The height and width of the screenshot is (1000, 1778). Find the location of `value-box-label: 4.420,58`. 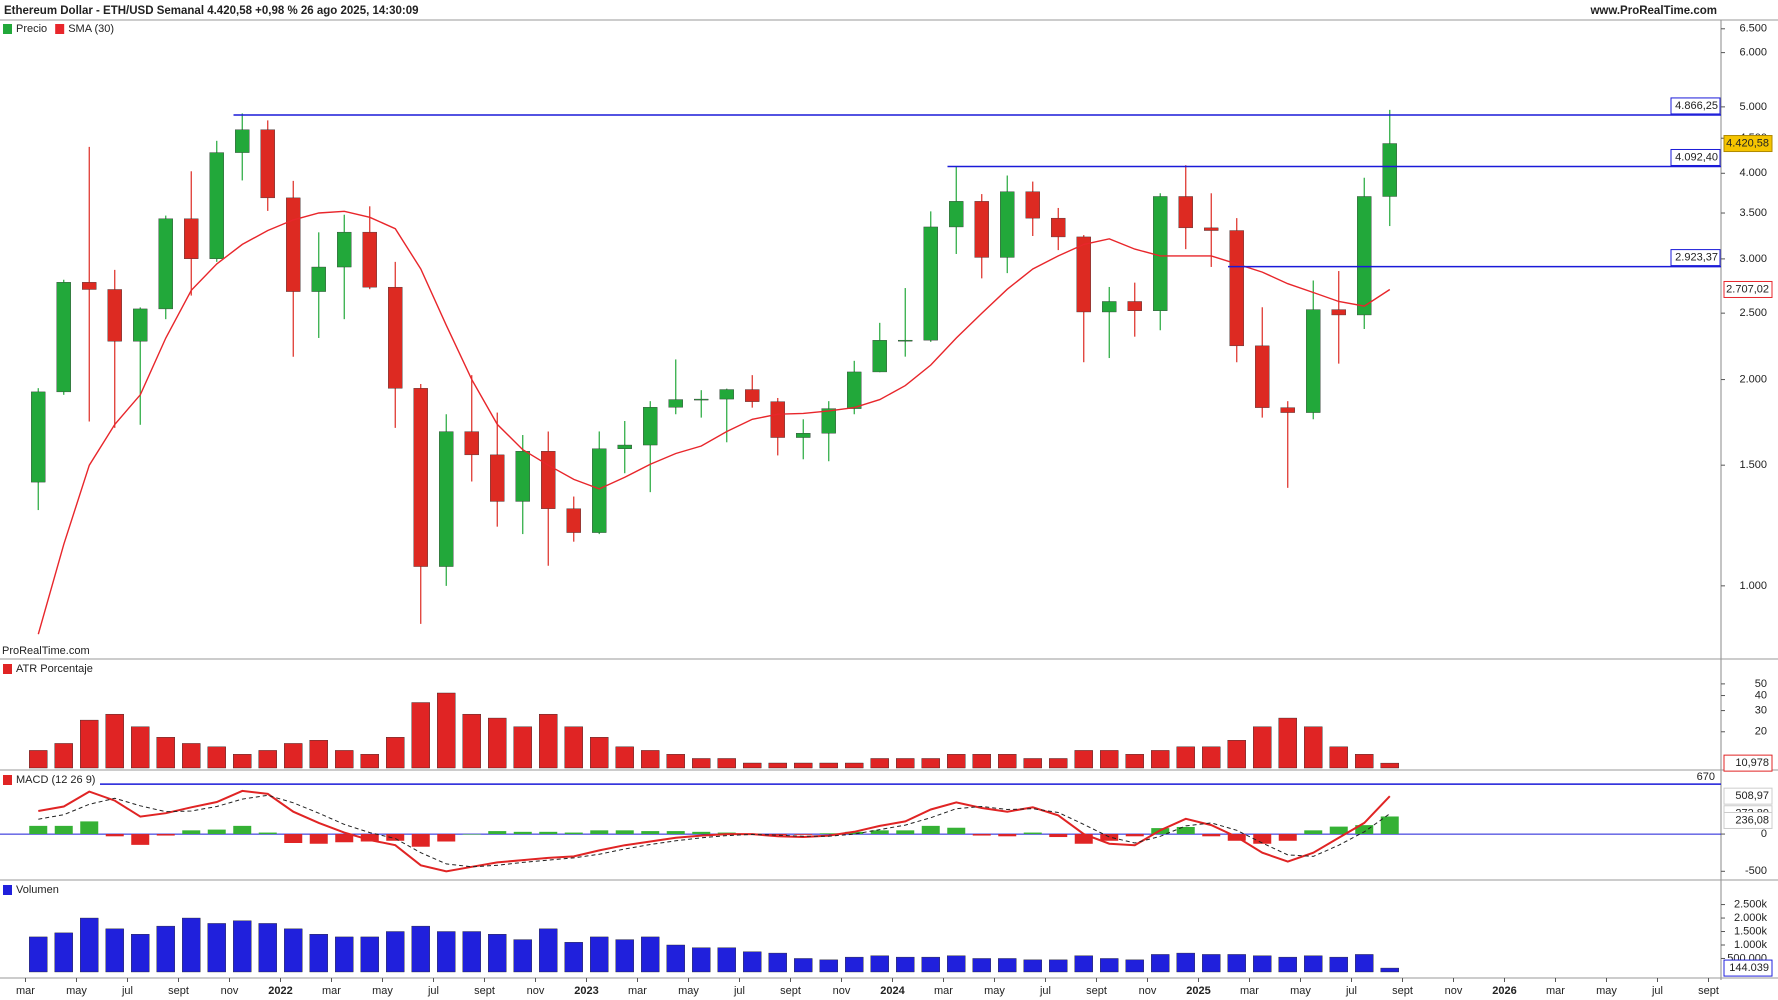

value-box-label: 4.420,58 is located at coordinates (1747, 143).